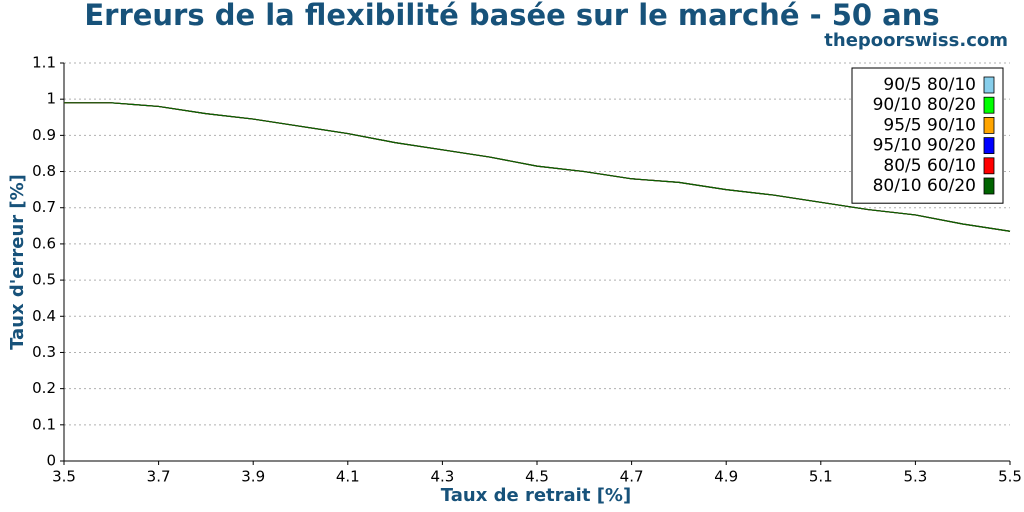 Image resolution: width=1024 pixels, height=512 pixels. Describe the element at coordinates (924, 105) in the screenshot. I see `legend-label: 90/10 80/20` at that location.